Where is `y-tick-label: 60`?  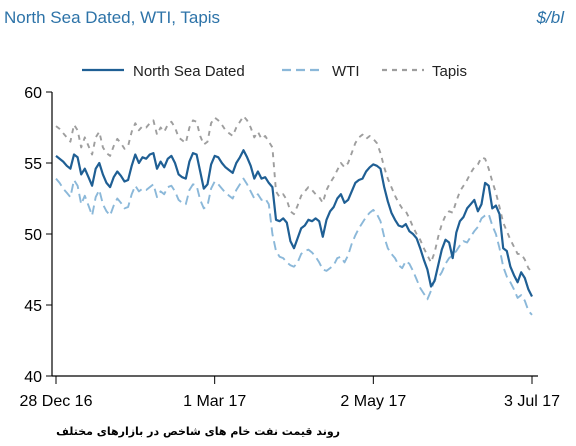
y-tick-label: 60 is located at coordinates (33, 93).